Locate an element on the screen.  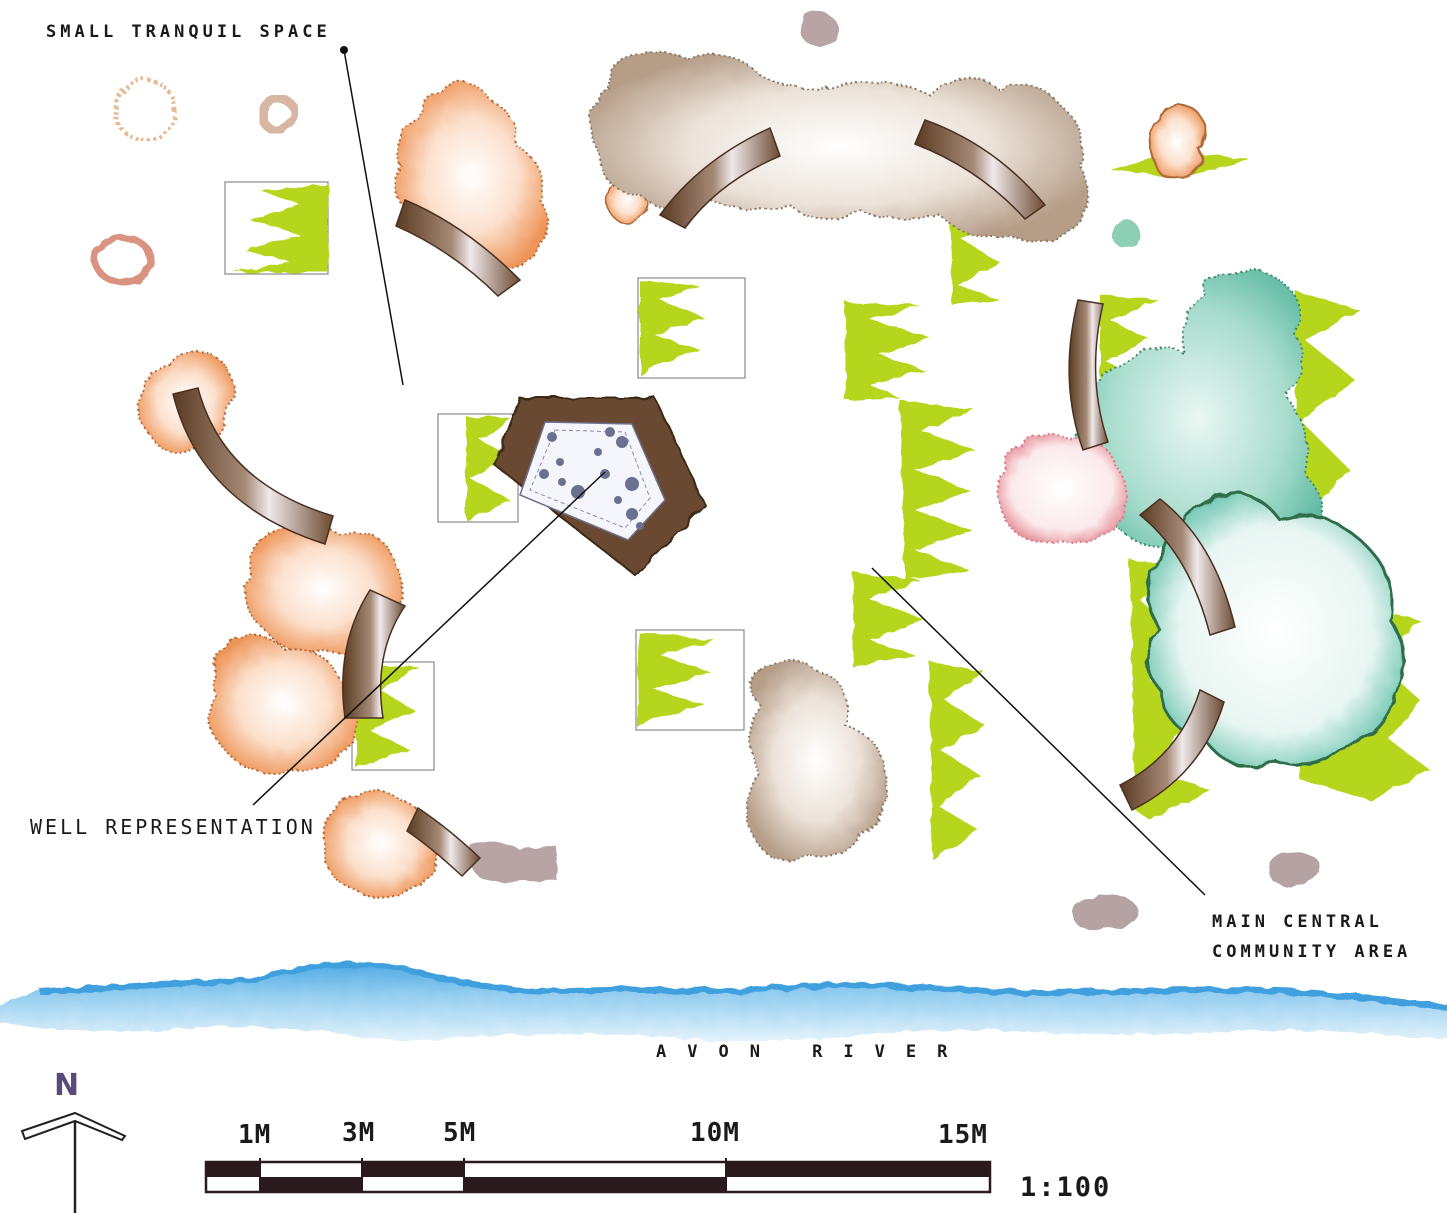
scale-tick-label: 1M is located at coordinates (255, 1135).